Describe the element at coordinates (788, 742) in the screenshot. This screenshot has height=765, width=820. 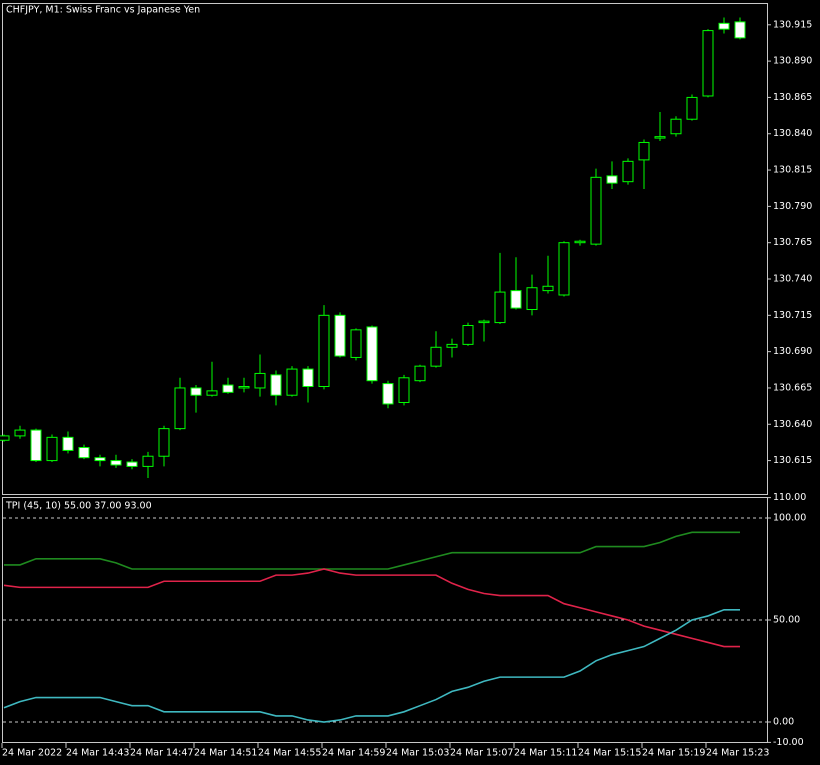
I see `y-tick-label: -10.00` at that location.